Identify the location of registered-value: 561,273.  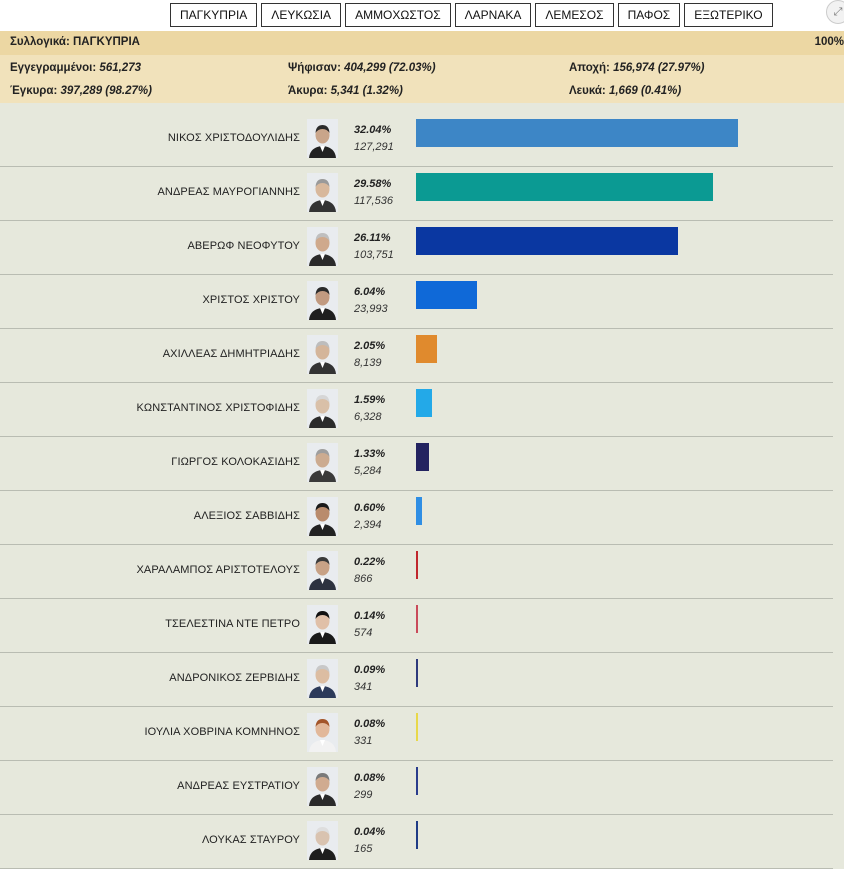
(120, 68).